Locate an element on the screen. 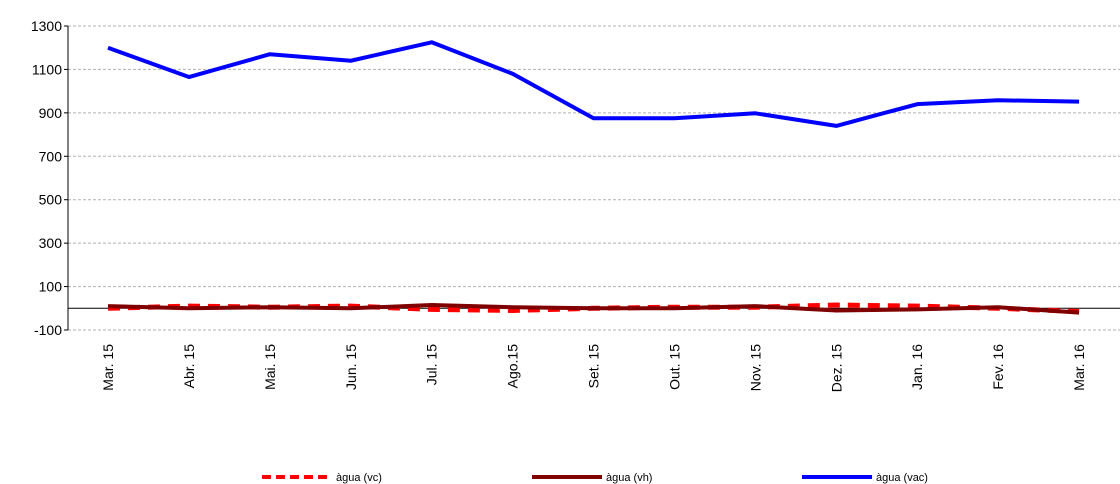 The width and height of the screenshot is (1120, 484). x-tick-label: Mar. 15 is located at coordinates (108, 367).